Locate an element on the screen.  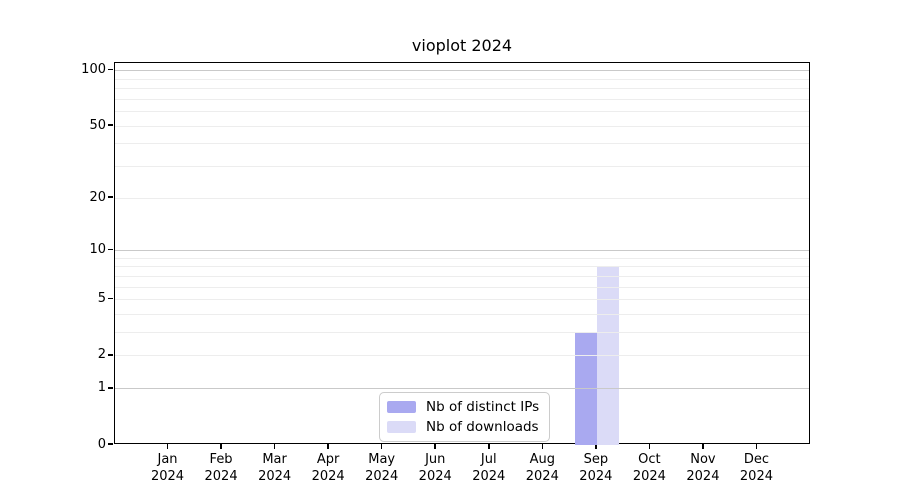
x-tick-label: Jan 2024 is located at coordinates (167, 468).